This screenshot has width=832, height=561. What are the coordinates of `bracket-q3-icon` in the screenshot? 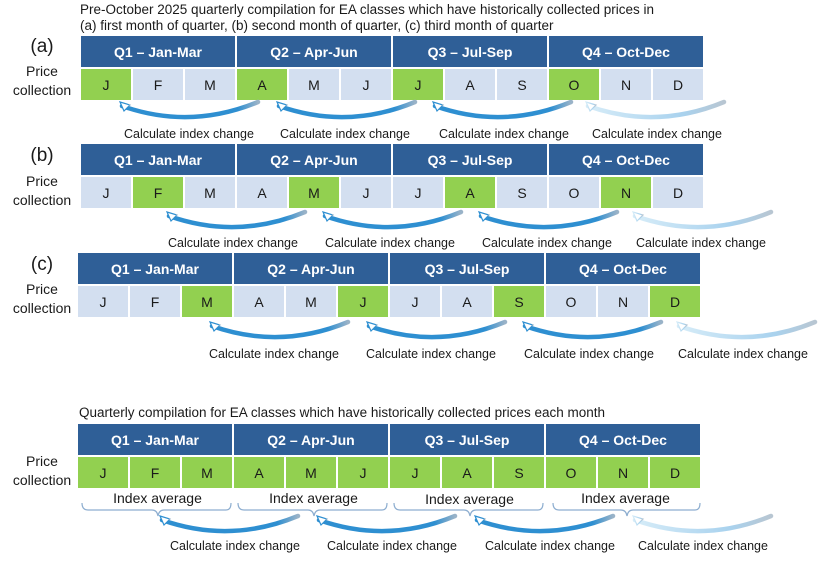 It's located at (468, 509).